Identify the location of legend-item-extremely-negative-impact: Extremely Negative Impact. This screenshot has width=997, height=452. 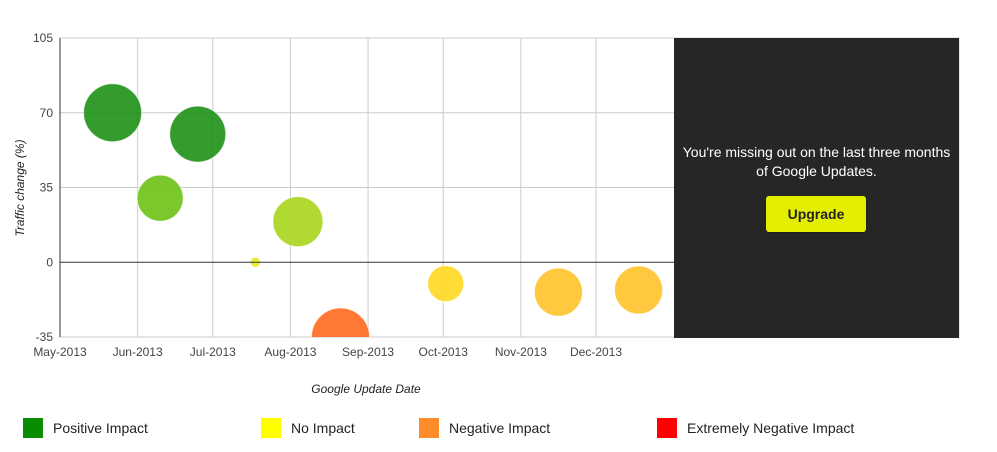
(755, 428).